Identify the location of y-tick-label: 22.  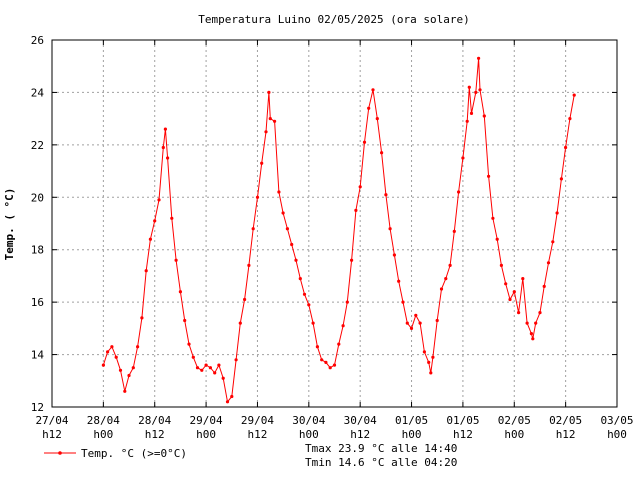
(37, 145).